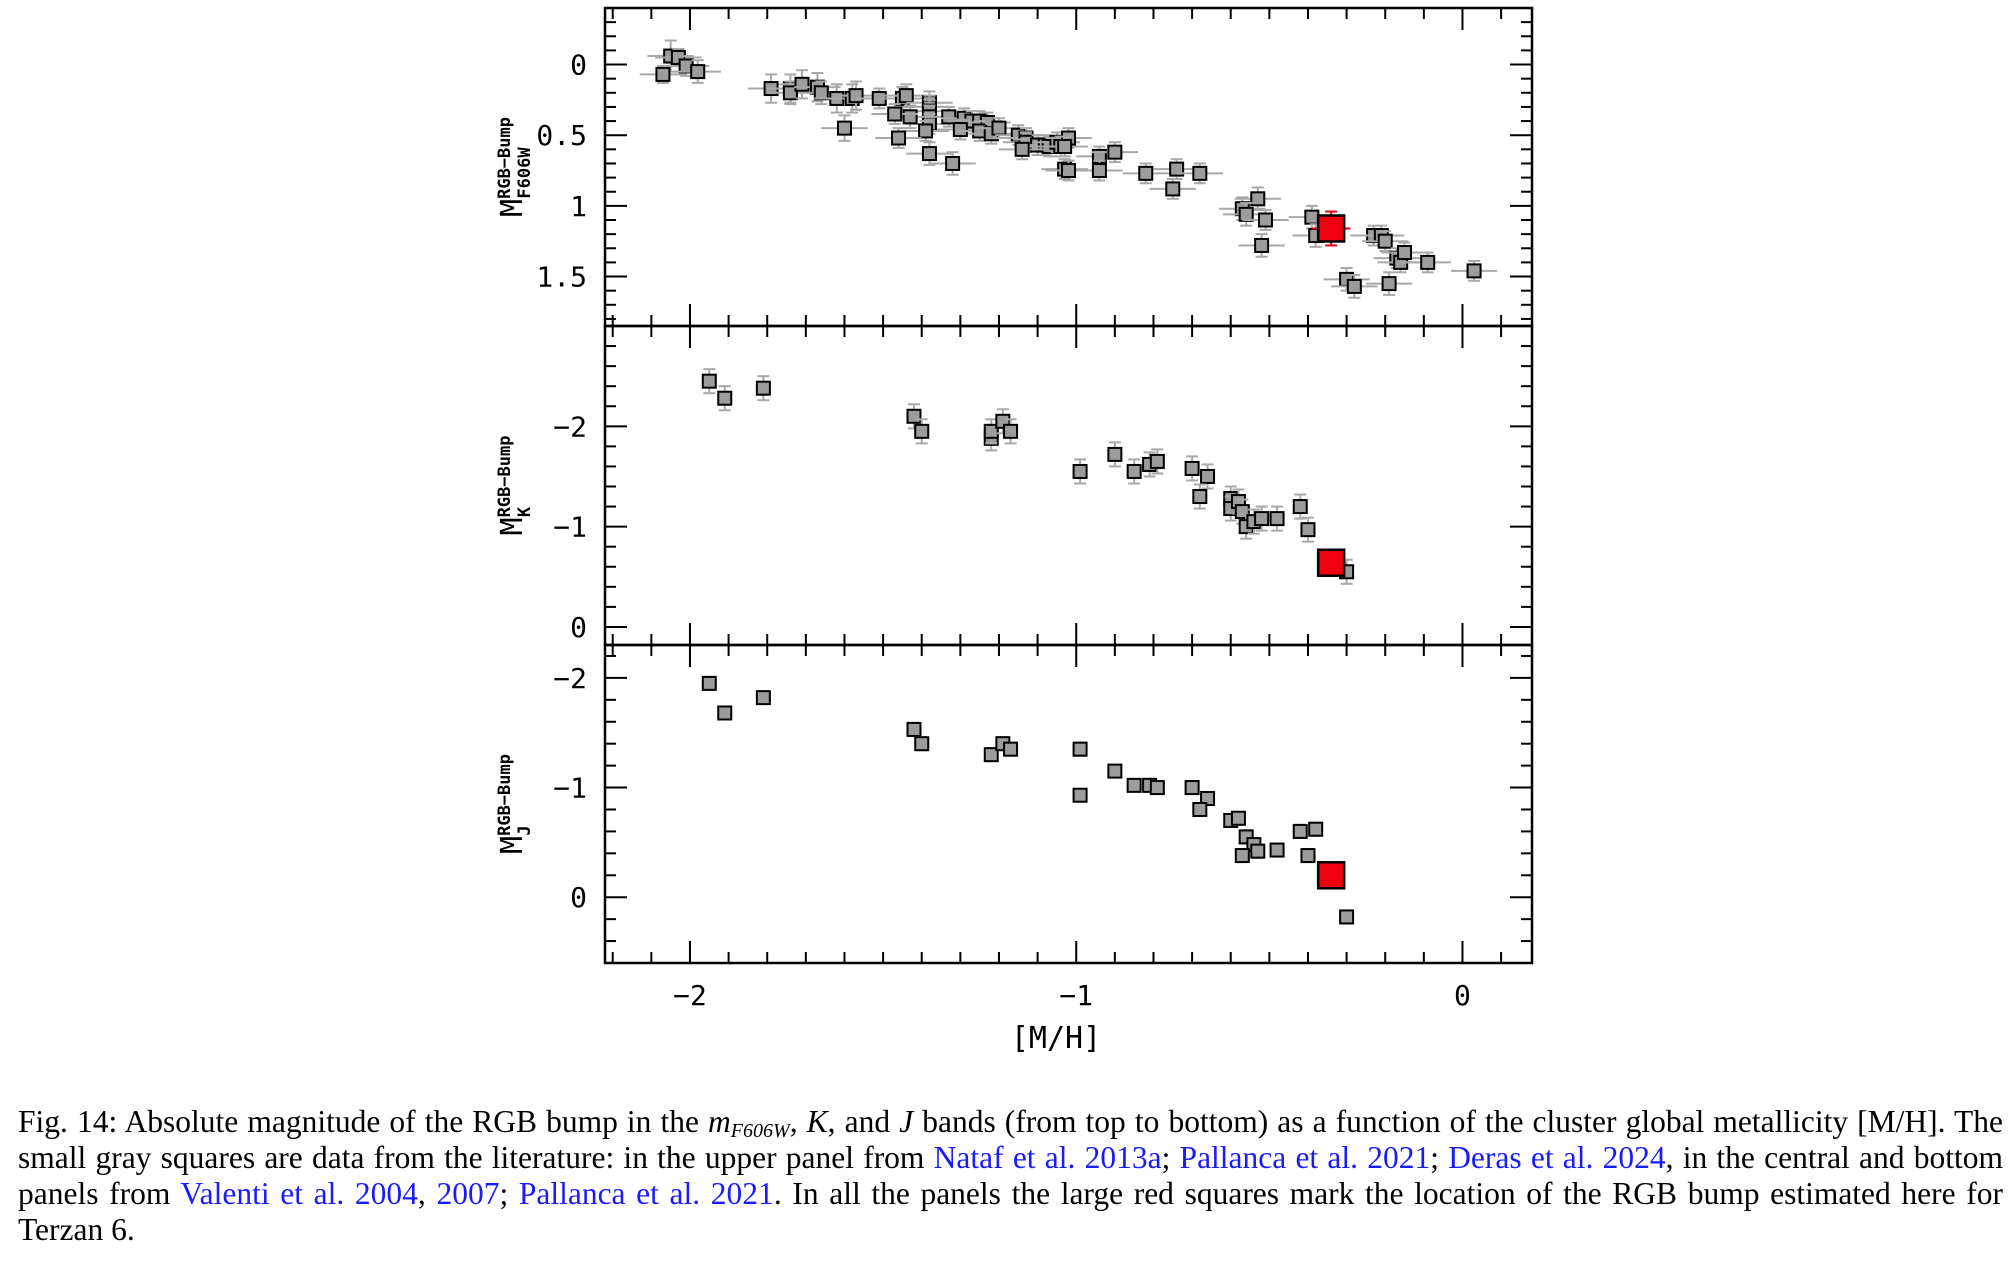 This screenshot has width=2014, height=1274. I want to click on y-axis-label: MRGB−BumpK, so click(515, 486).